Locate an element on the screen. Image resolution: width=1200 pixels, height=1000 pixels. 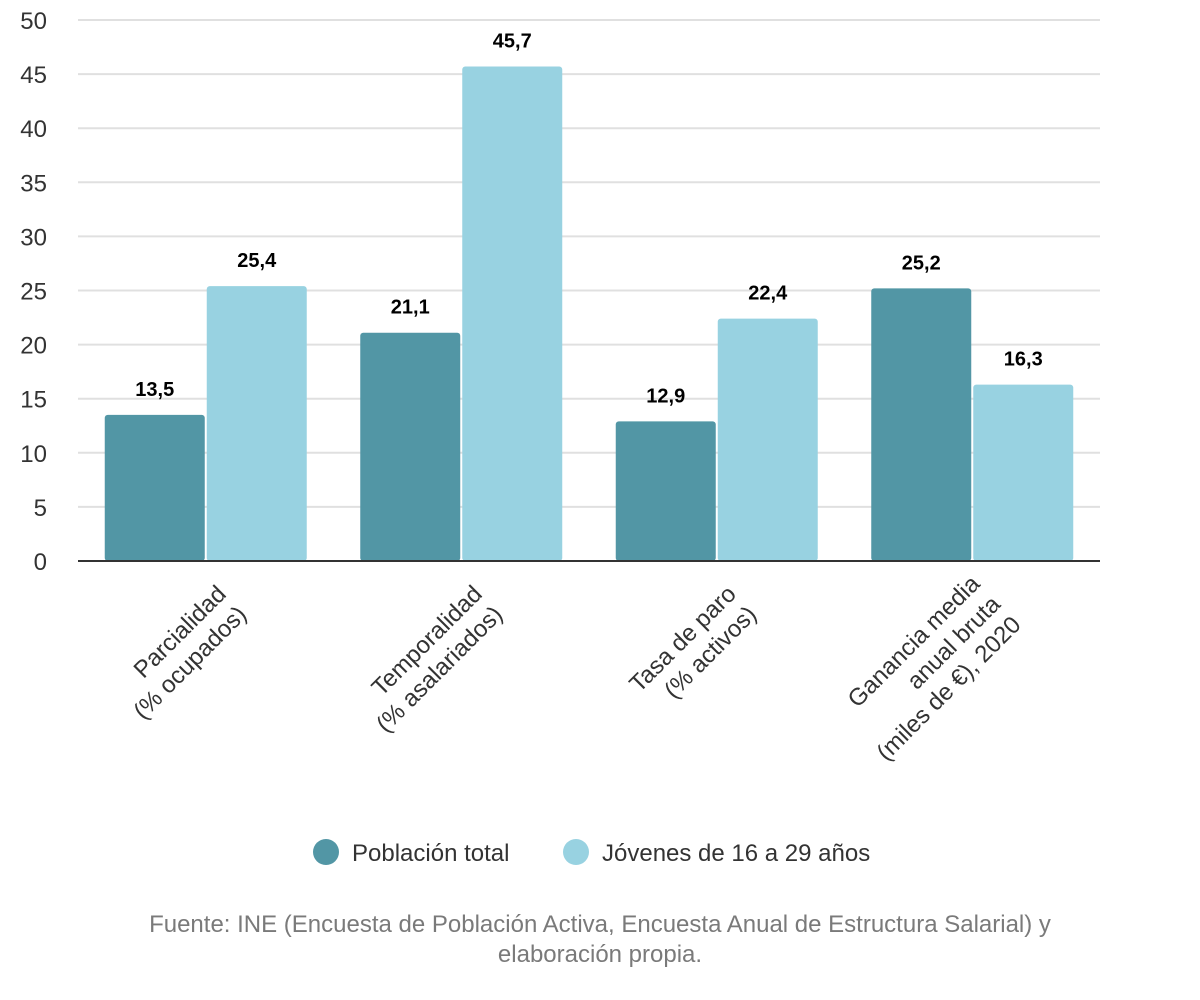
data-label: 25,2 is located at coordinates (921, 263).